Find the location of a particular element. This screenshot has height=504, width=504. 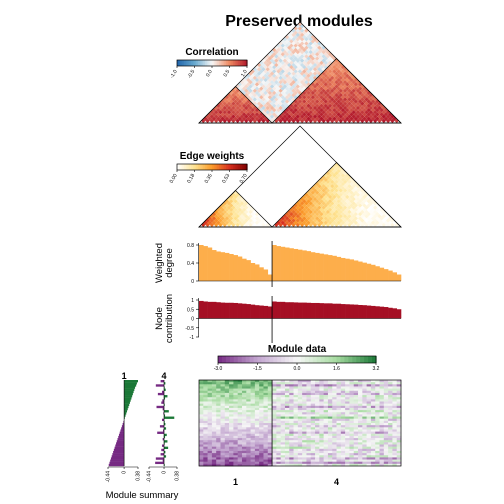

node-contribution-bar is located at coordinates (334, 311).